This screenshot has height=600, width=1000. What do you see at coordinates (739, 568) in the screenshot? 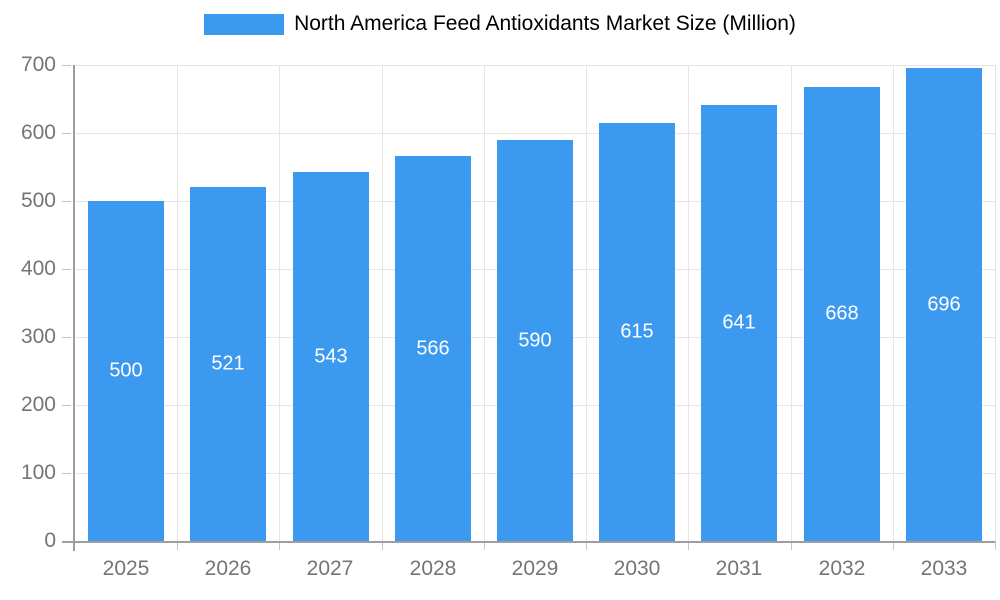
I see `x-tick-label: 2031` at bounding box center [739, 568].